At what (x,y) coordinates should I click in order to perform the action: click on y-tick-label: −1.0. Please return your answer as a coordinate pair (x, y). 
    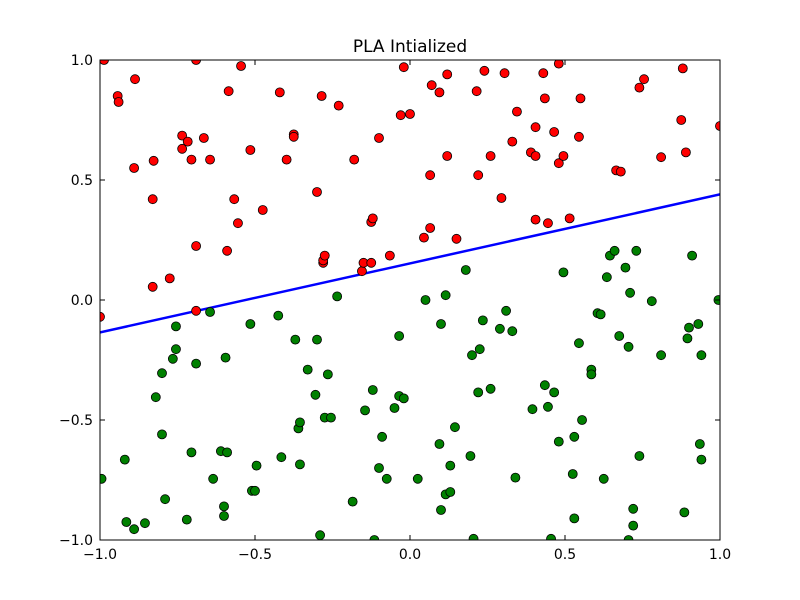
    Looking at the image, I should click on (76, 541).